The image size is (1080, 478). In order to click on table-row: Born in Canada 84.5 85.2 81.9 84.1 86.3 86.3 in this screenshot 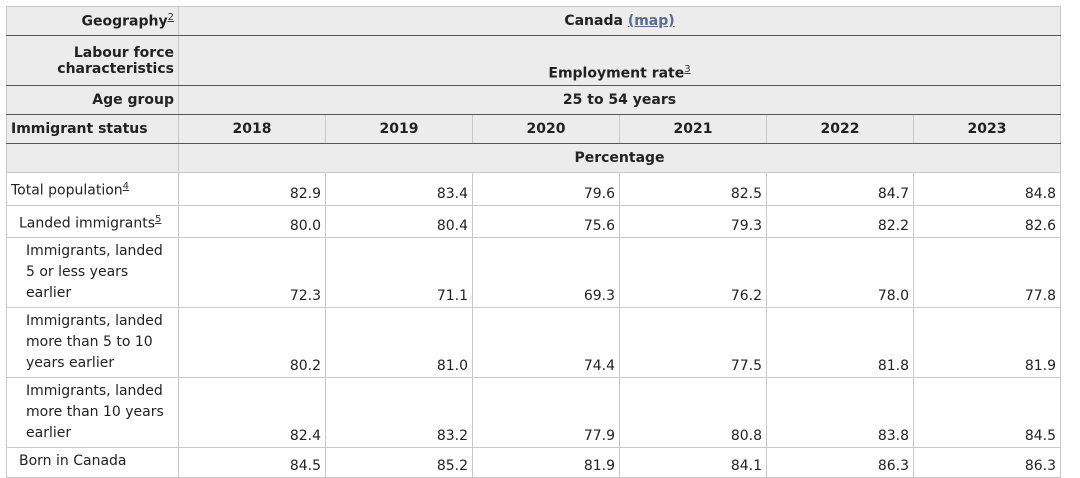, I will do `click(533, 462)`.